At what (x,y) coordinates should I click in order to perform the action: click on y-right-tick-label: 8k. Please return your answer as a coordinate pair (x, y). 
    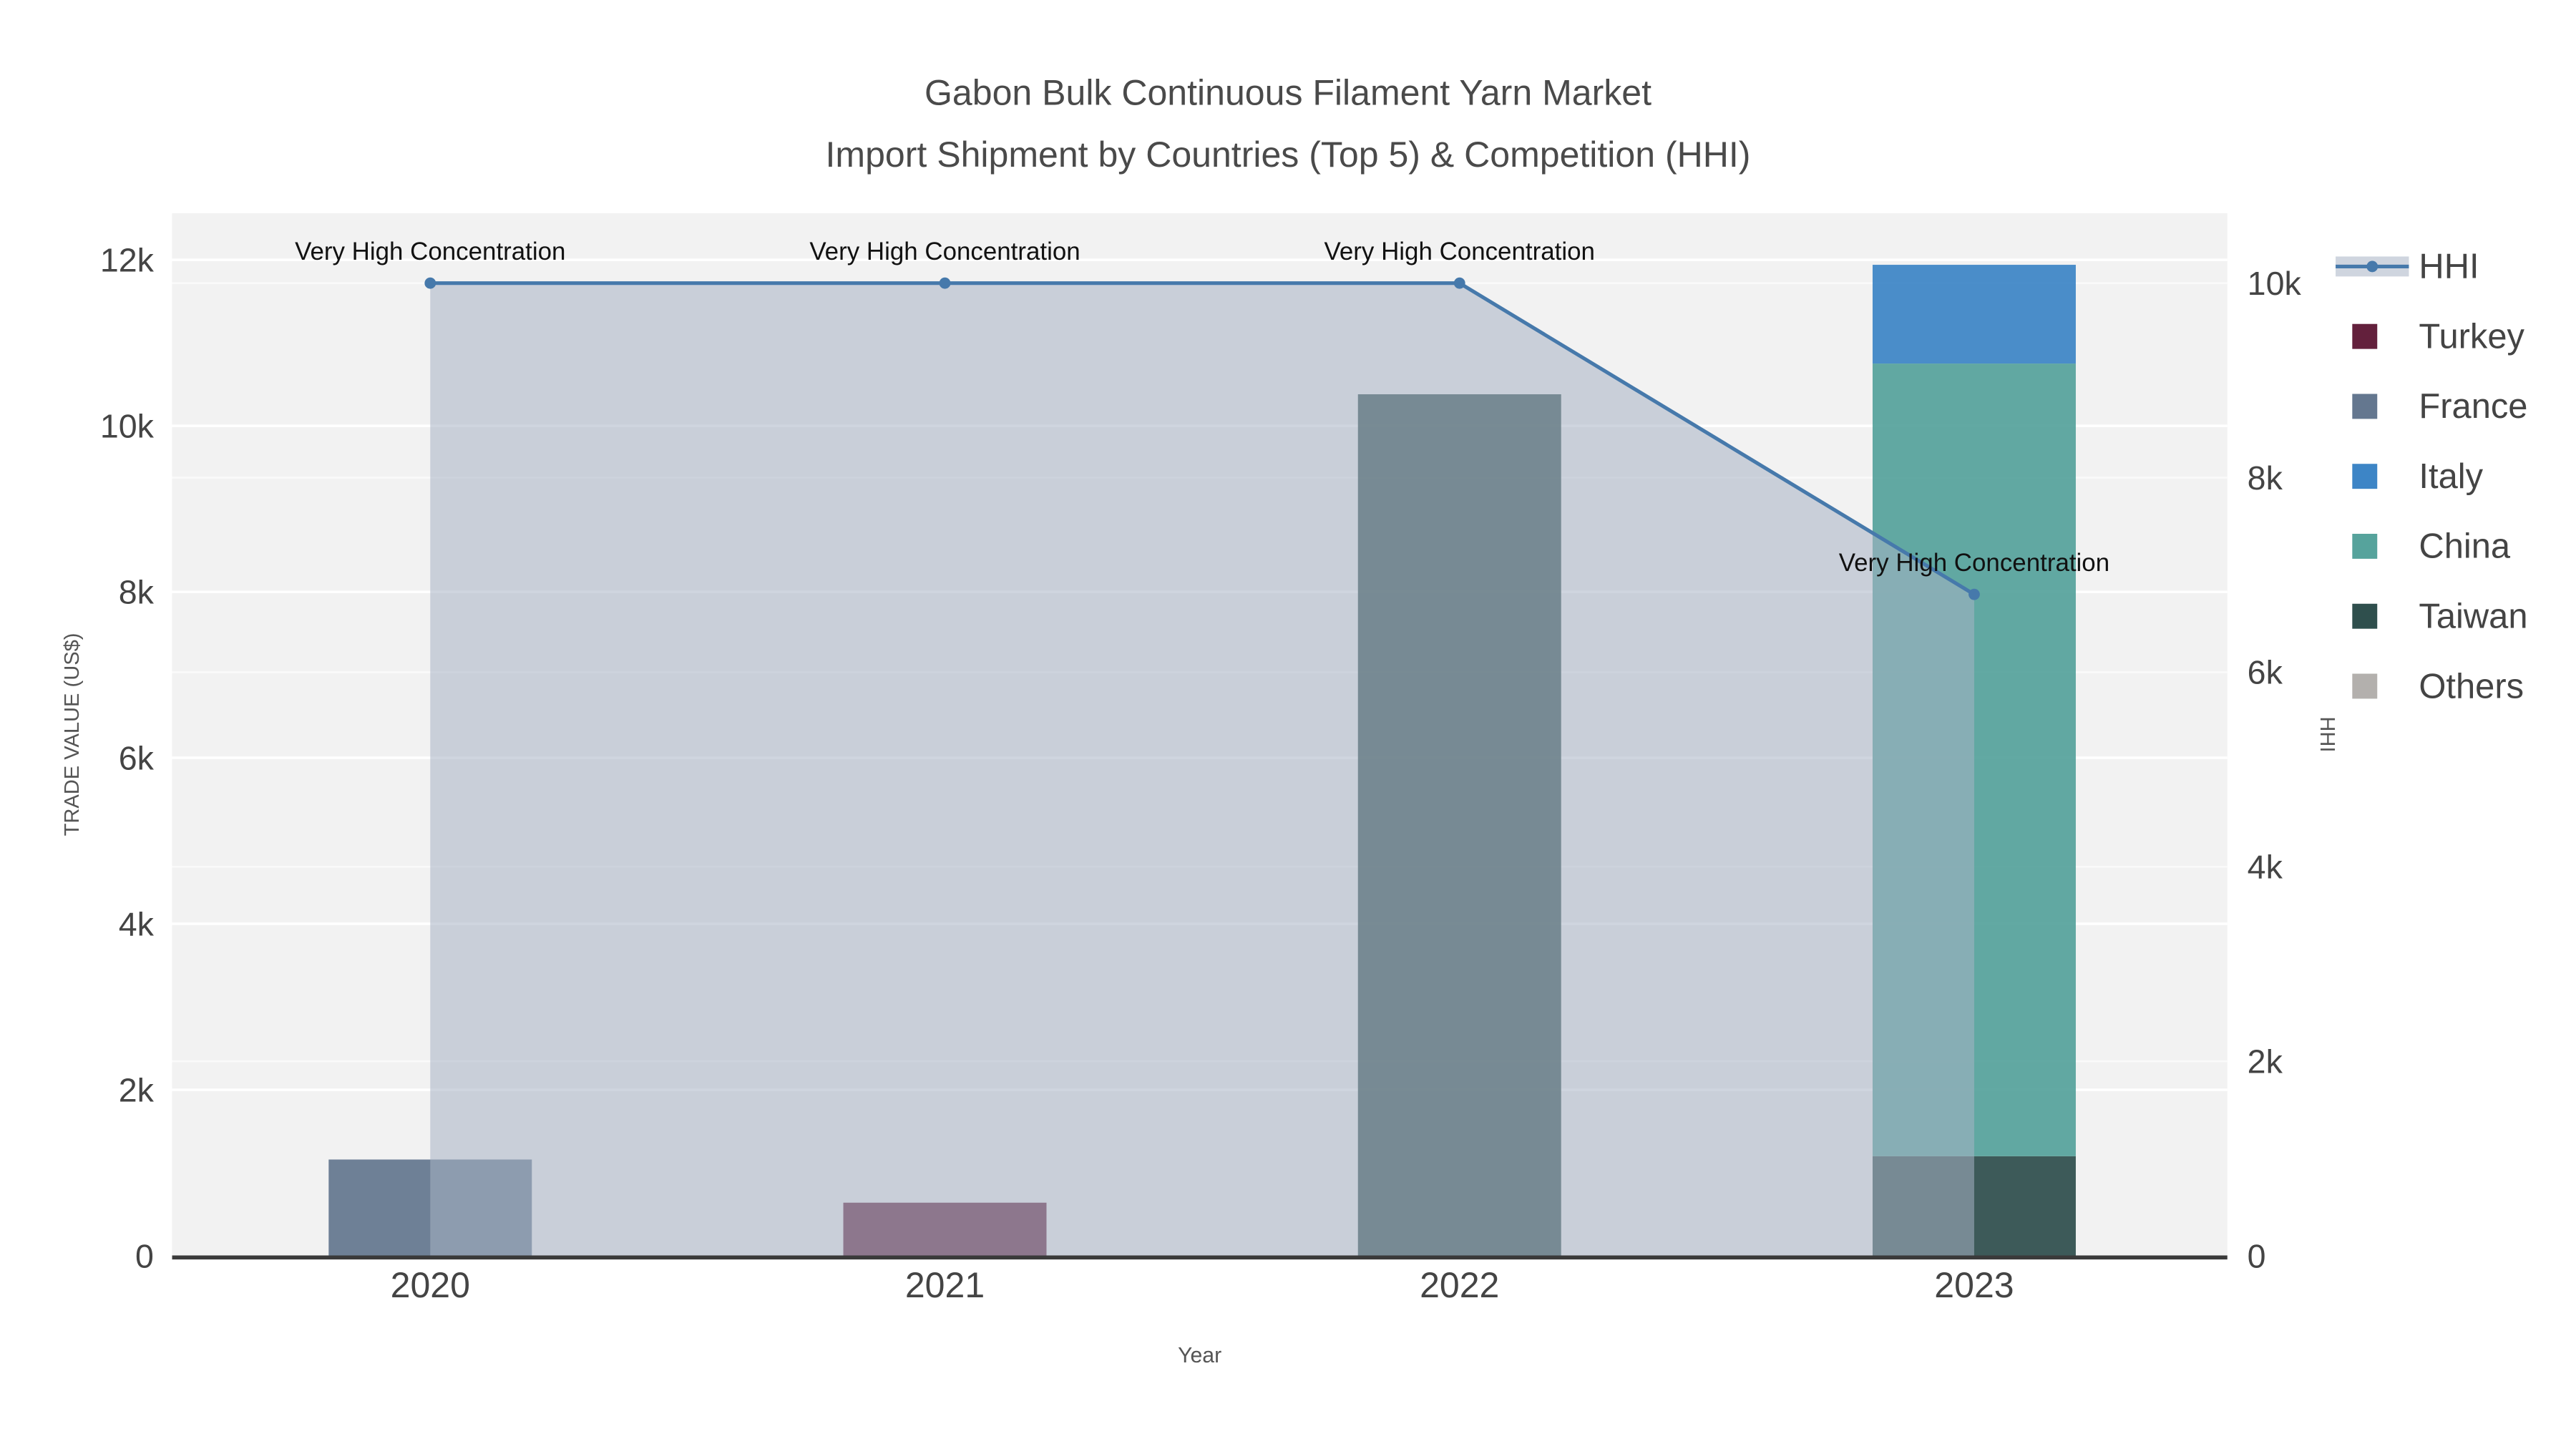
    Looking at the image, I should click on (2265, 478).